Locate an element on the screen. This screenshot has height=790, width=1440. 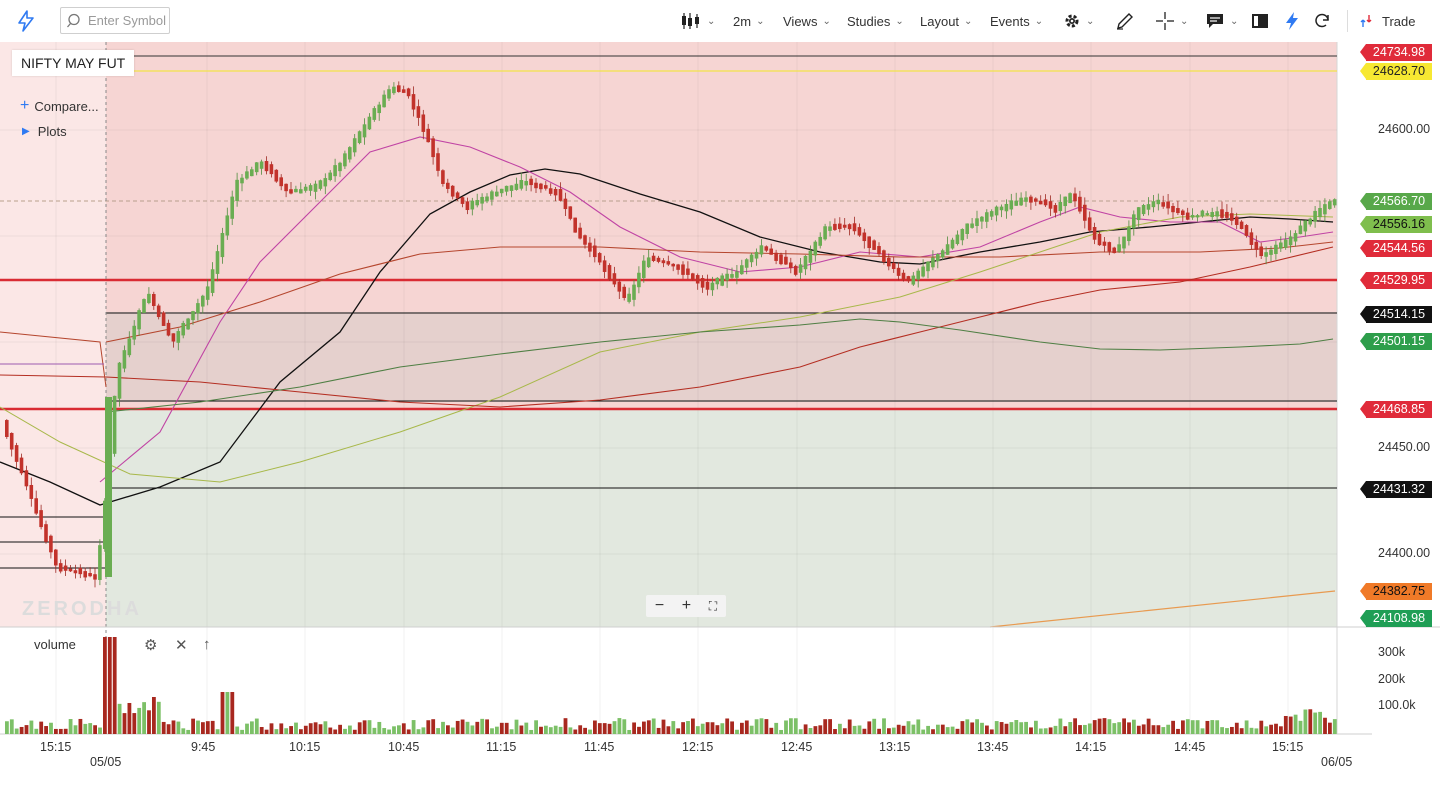
price-badge: 24544.56 is located at coordinates (1396, 248).